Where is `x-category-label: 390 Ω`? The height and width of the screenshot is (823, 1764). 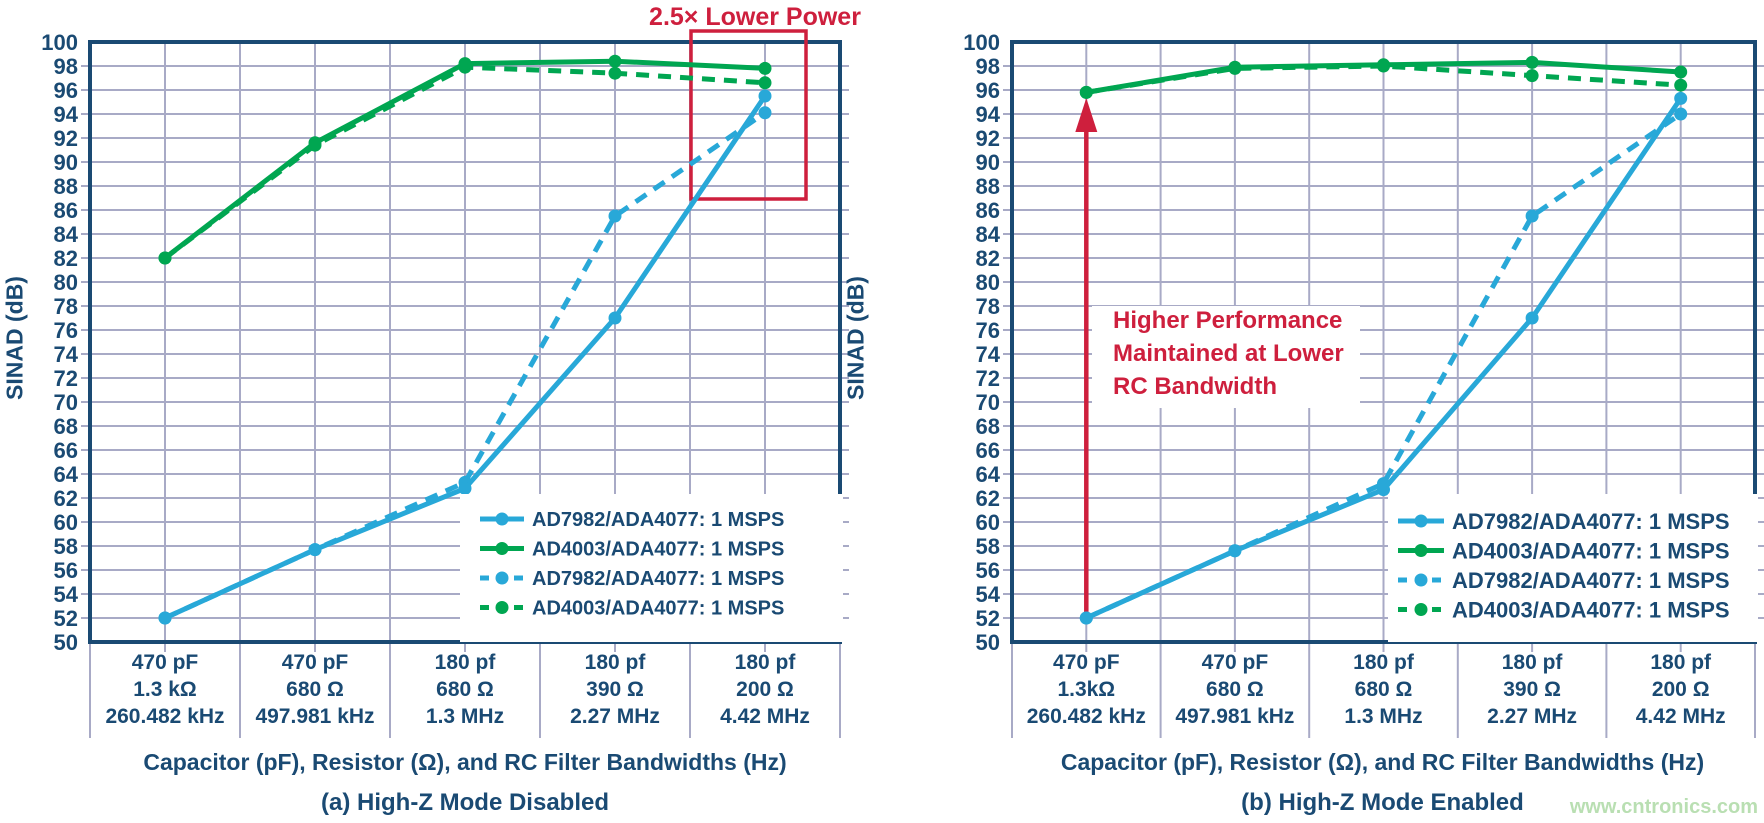 x-category-label: 390 Ω is located at coordinates (615, 689).